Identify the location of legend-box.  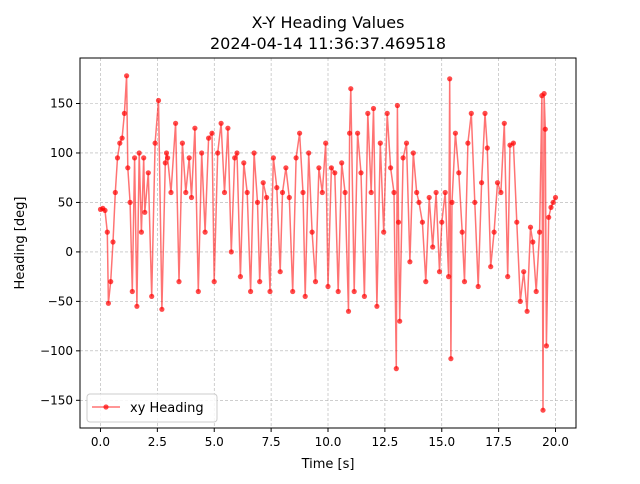
(152, 408).